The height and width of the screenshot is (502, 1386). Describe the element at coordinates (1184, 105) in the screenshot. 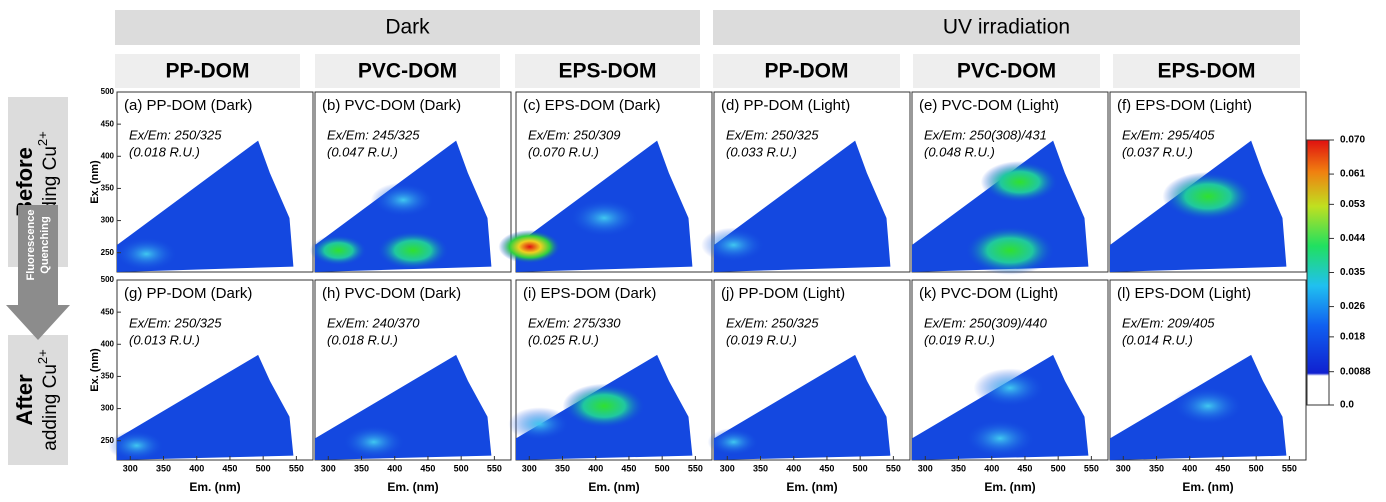

I see `panel-label: (f) EPS-DOM (Light)` at that location.